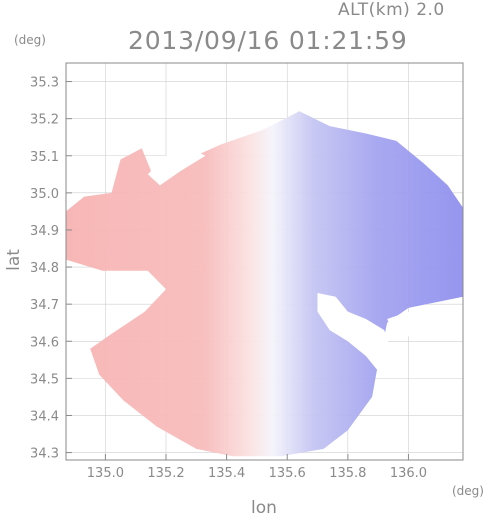 The image size is (491, 521). I want to click on y-tick-label: 35.1, so click(44, 157).